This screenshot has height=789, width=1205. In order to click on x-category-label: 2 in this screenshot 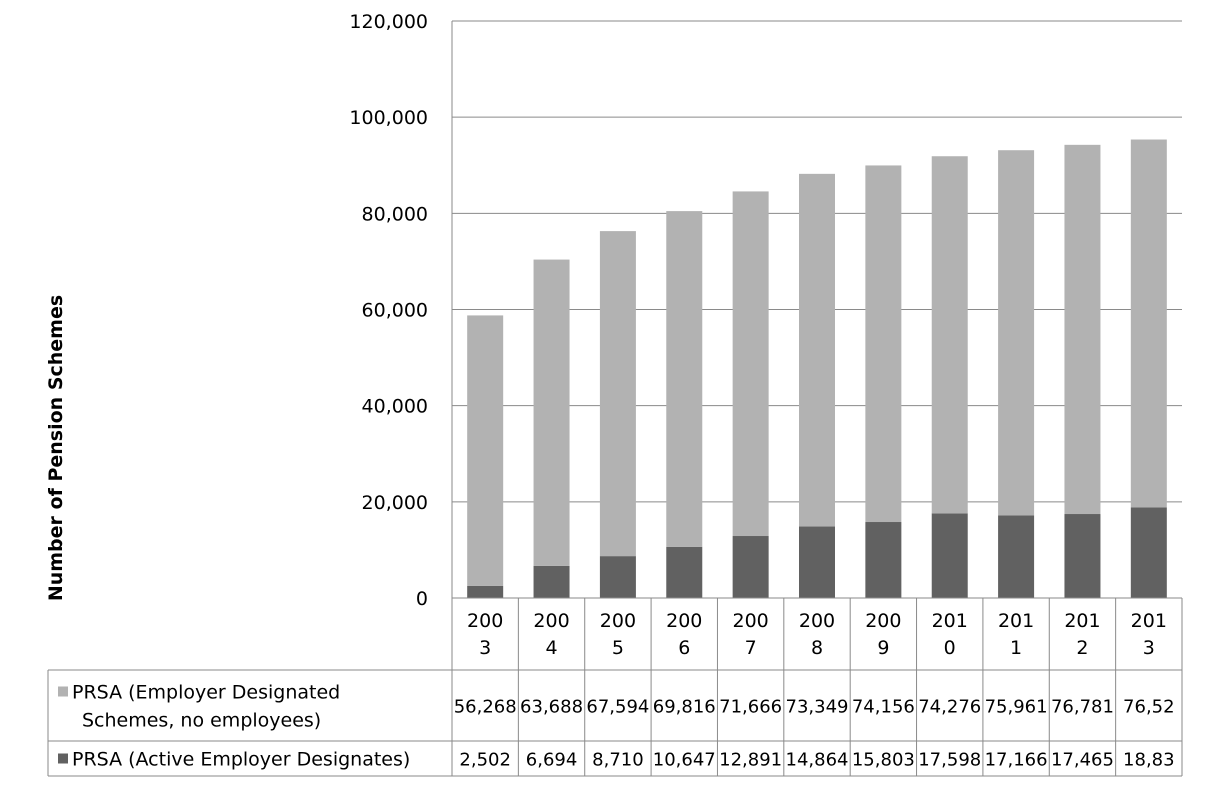, I will do `click(1082, 648)`.